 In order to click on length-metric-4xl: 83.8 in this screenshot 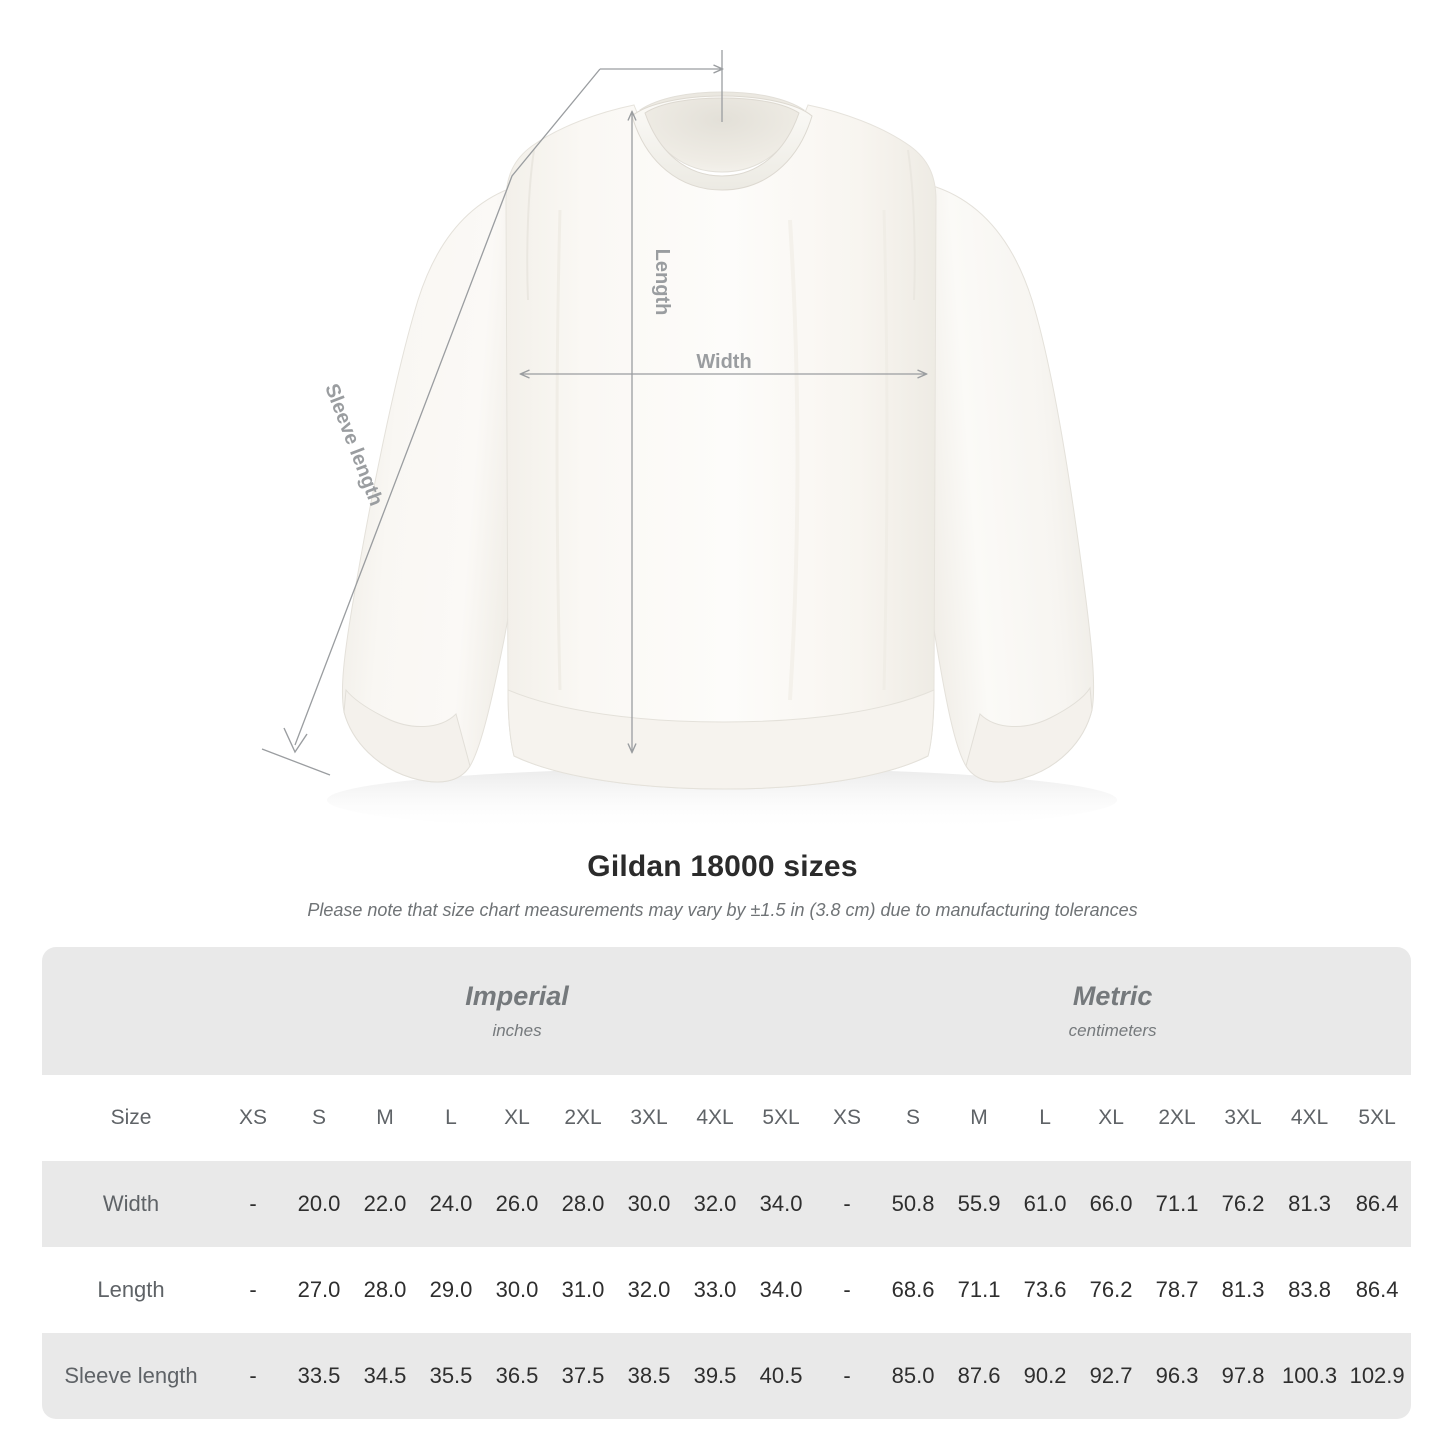, I will do `click(1310, 1290)`.